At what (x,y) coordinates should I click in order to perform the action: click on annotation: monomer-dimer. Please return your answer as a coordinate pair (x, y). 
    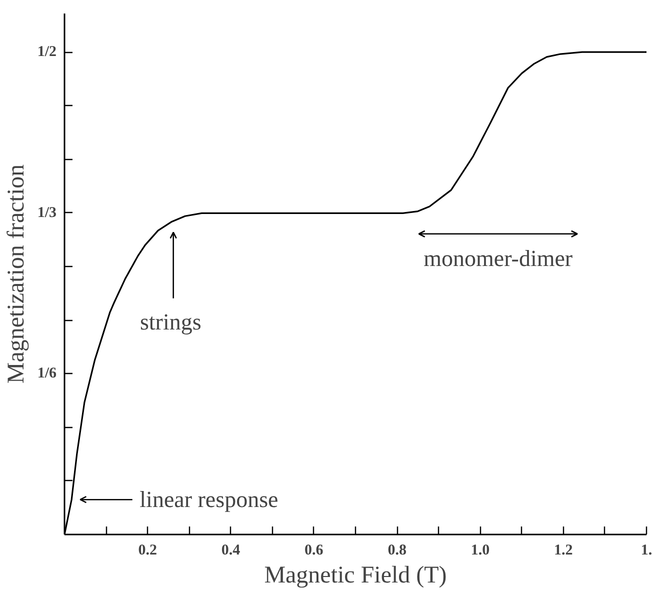
    Looking at the image, I should click on (498, 259).